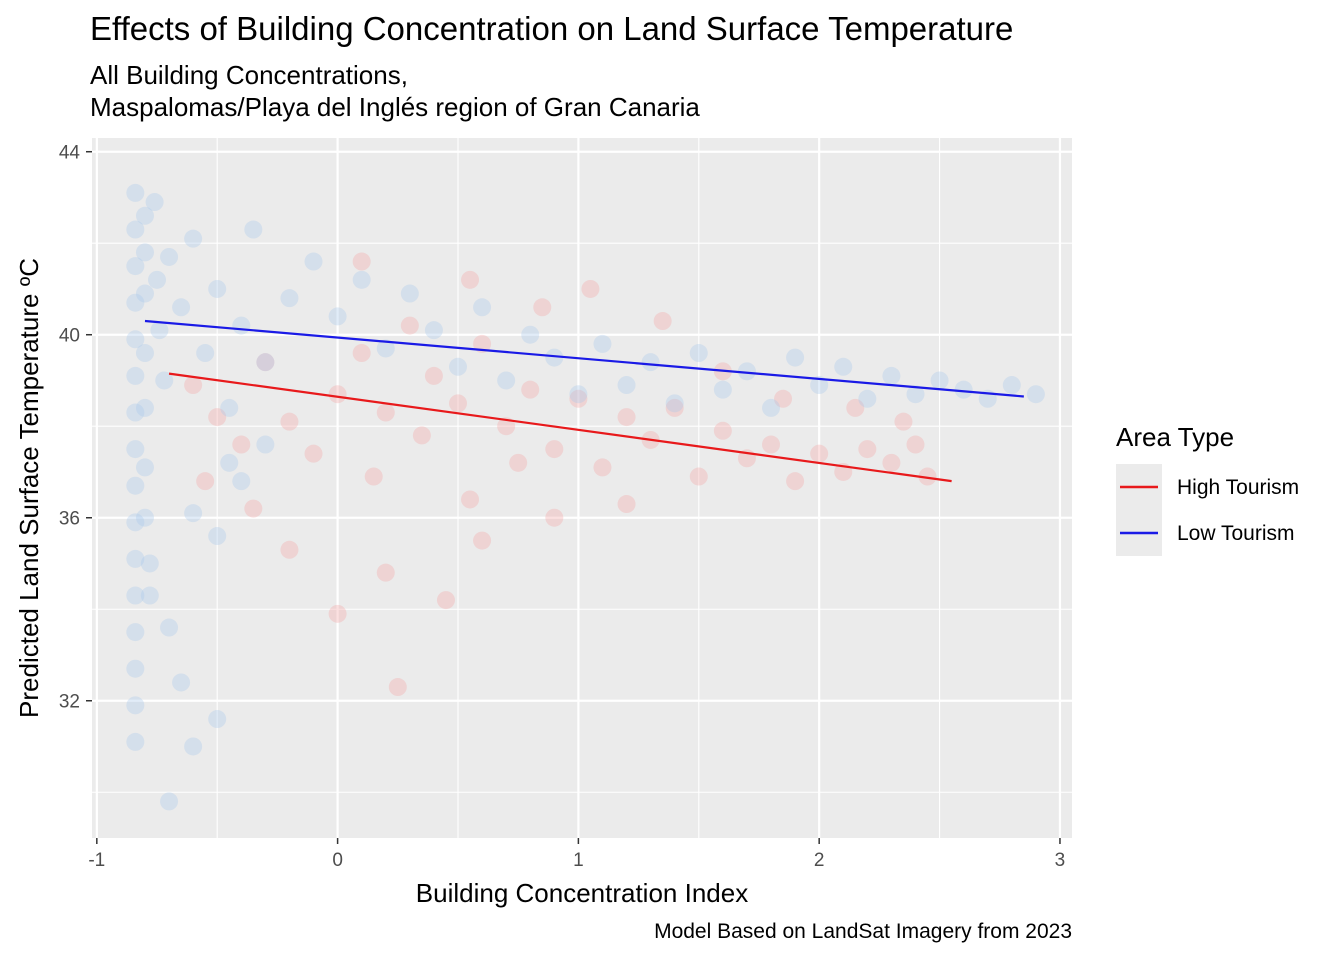  I want to click on legend-key-bg, so click(1139, 510).